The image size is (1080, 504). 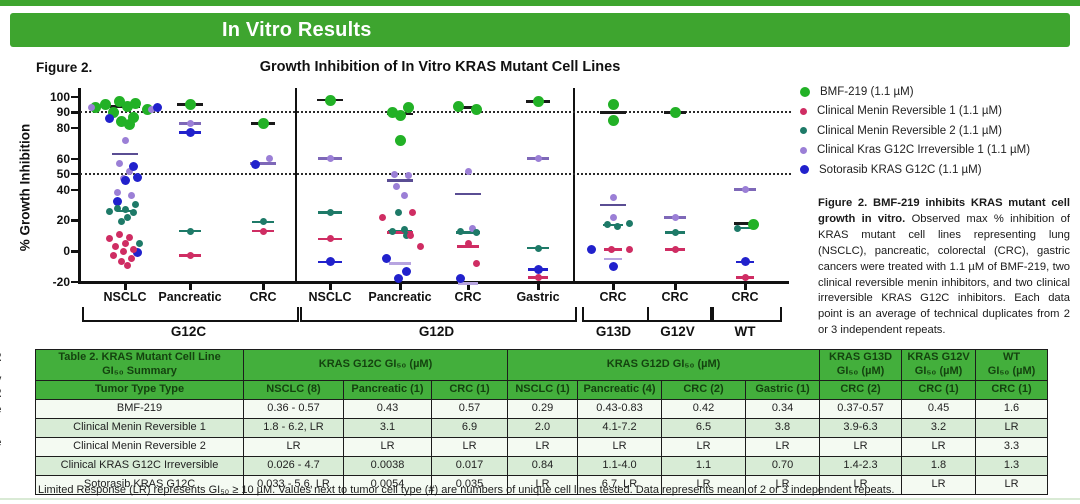 I want to click on table-cell: 0.026 - 4.7, so click(x=293, y=465).